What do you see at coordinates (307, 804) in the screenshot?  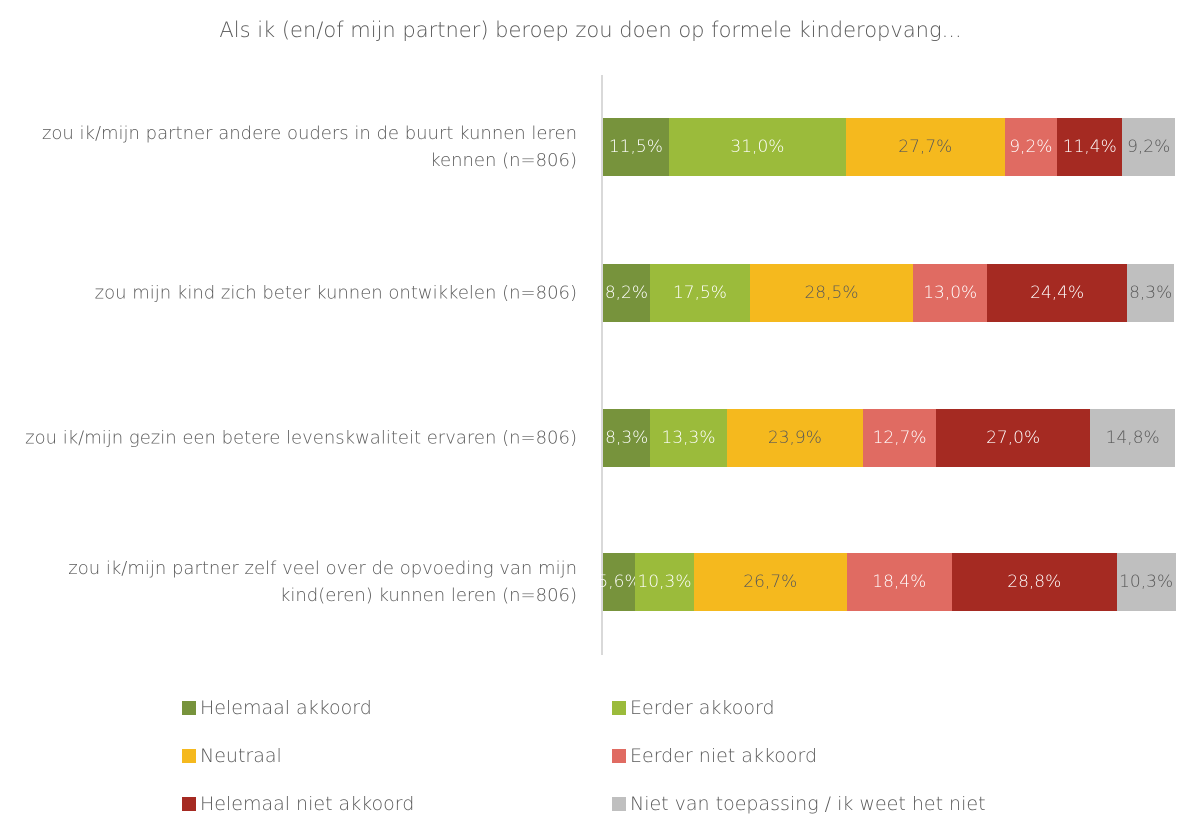 I see `legend-label: Helemaal niet akkoord` at bounding box center [307, 804].